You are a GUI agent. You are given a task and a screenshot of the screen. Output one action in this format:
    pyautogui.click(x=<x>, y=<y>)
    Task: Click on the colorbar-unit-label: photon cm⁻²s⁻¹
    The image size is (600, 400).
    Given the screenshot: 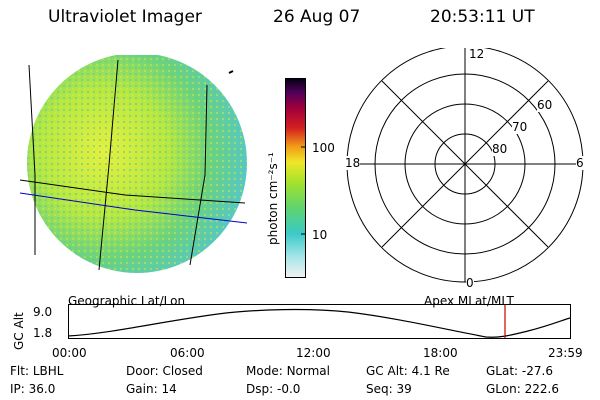 What is the action you would take?
    pyautogui.click(x=273, y=198)
    